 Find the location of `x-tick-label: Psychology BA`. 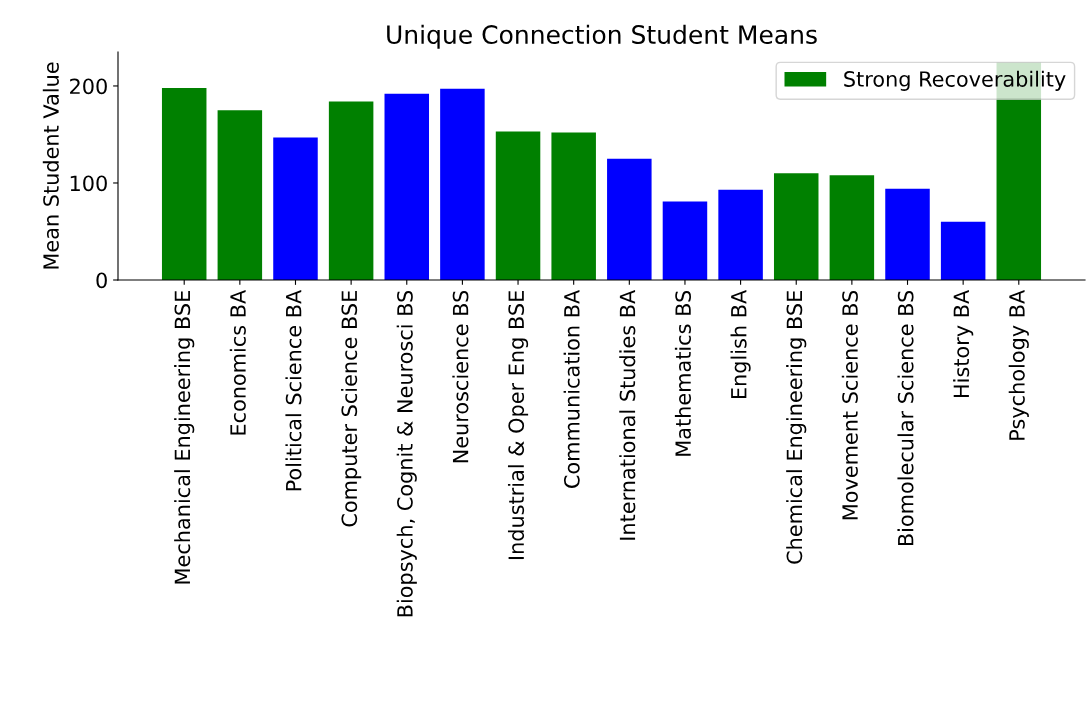

x-tick-label: Psychology BA is located at coordinates (1018, 364).